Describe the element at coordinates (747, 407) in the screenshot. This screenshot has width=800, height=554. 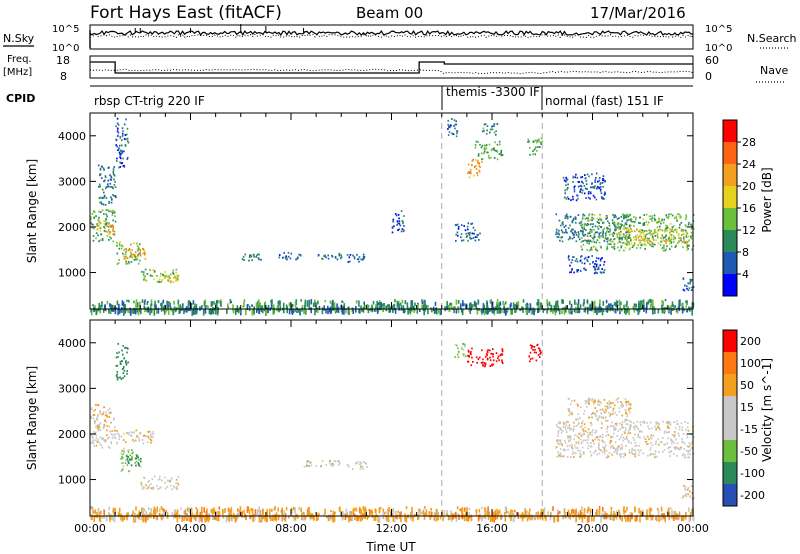
I see `velocity-colorbar-tick-label: 15` at that location.